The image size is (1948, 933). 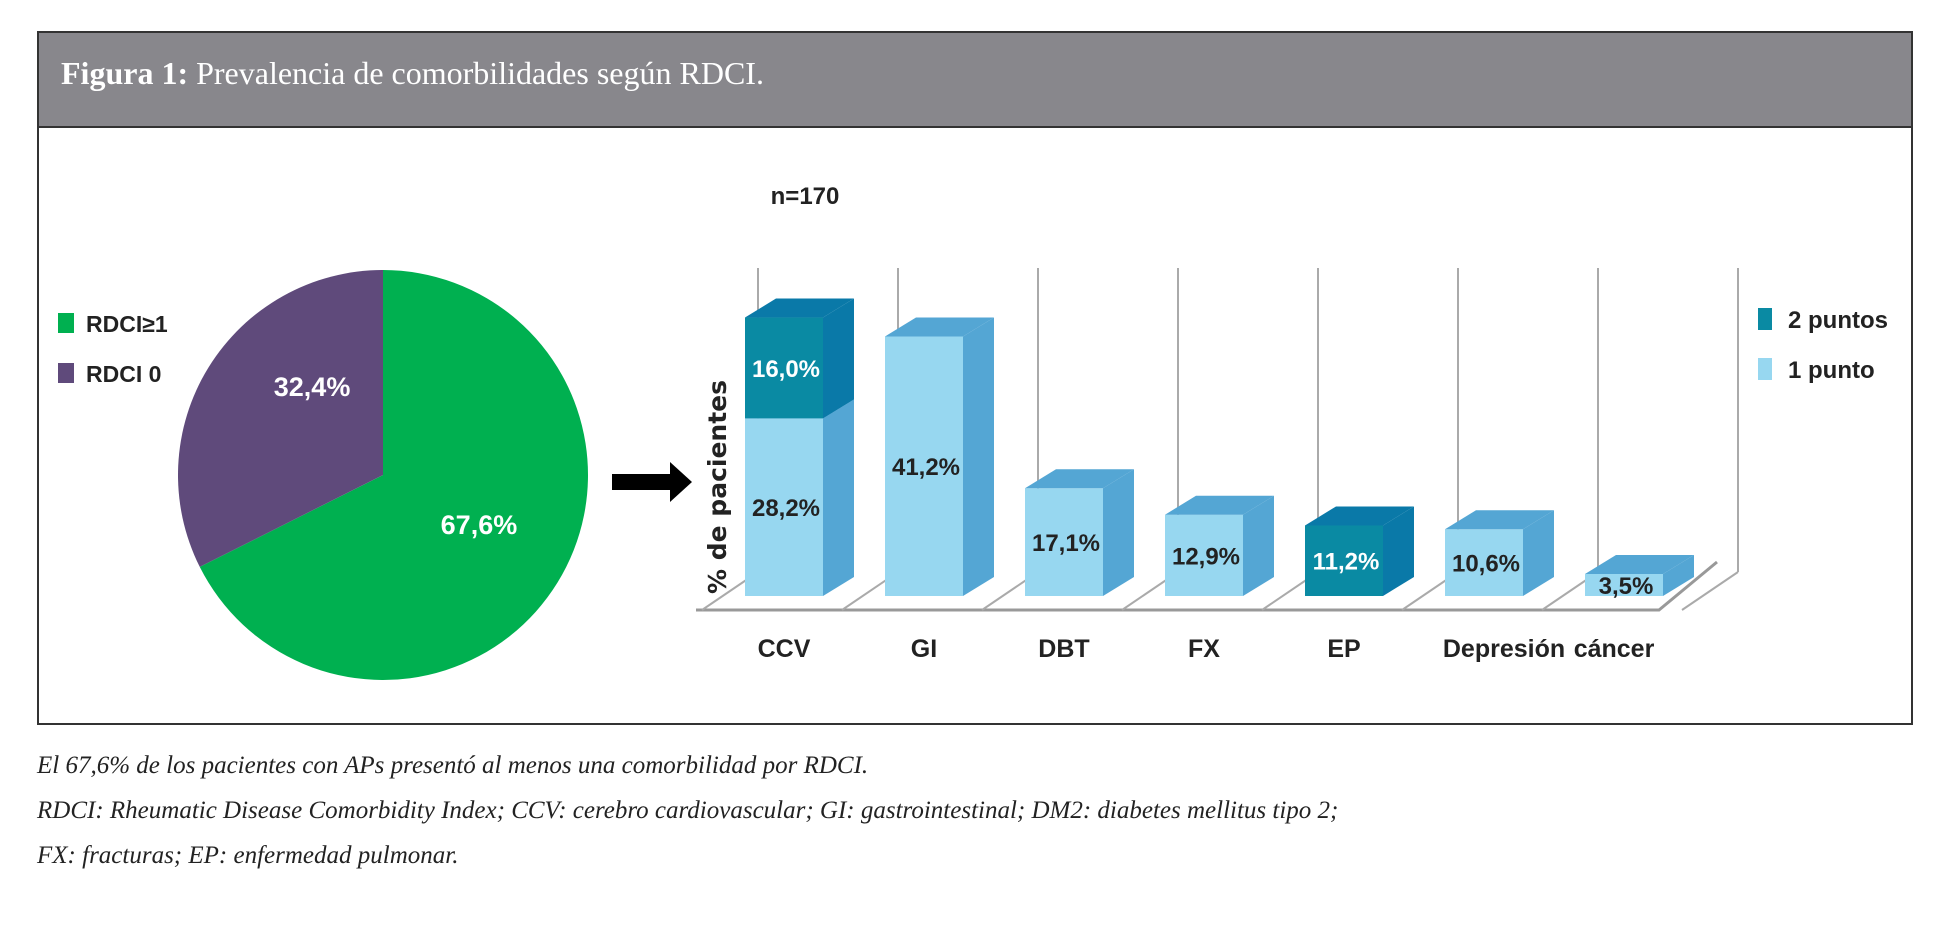 I want to click on pie-chart: 67,6% 32,4%, so click(x=383, y=475).